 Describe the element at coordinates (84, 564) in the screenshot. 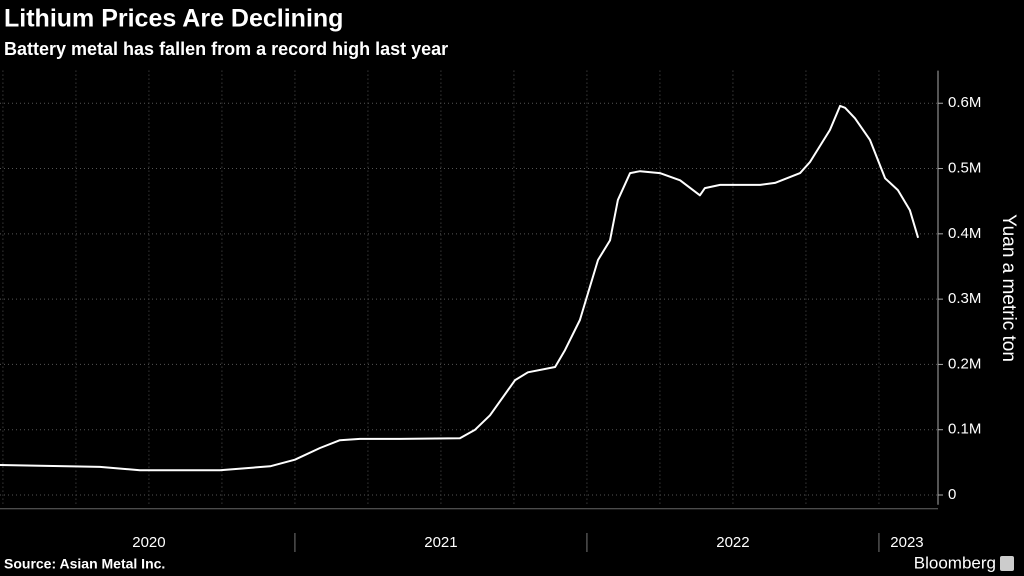

I see `source: Source: Asian Metal Inc.` at that location.